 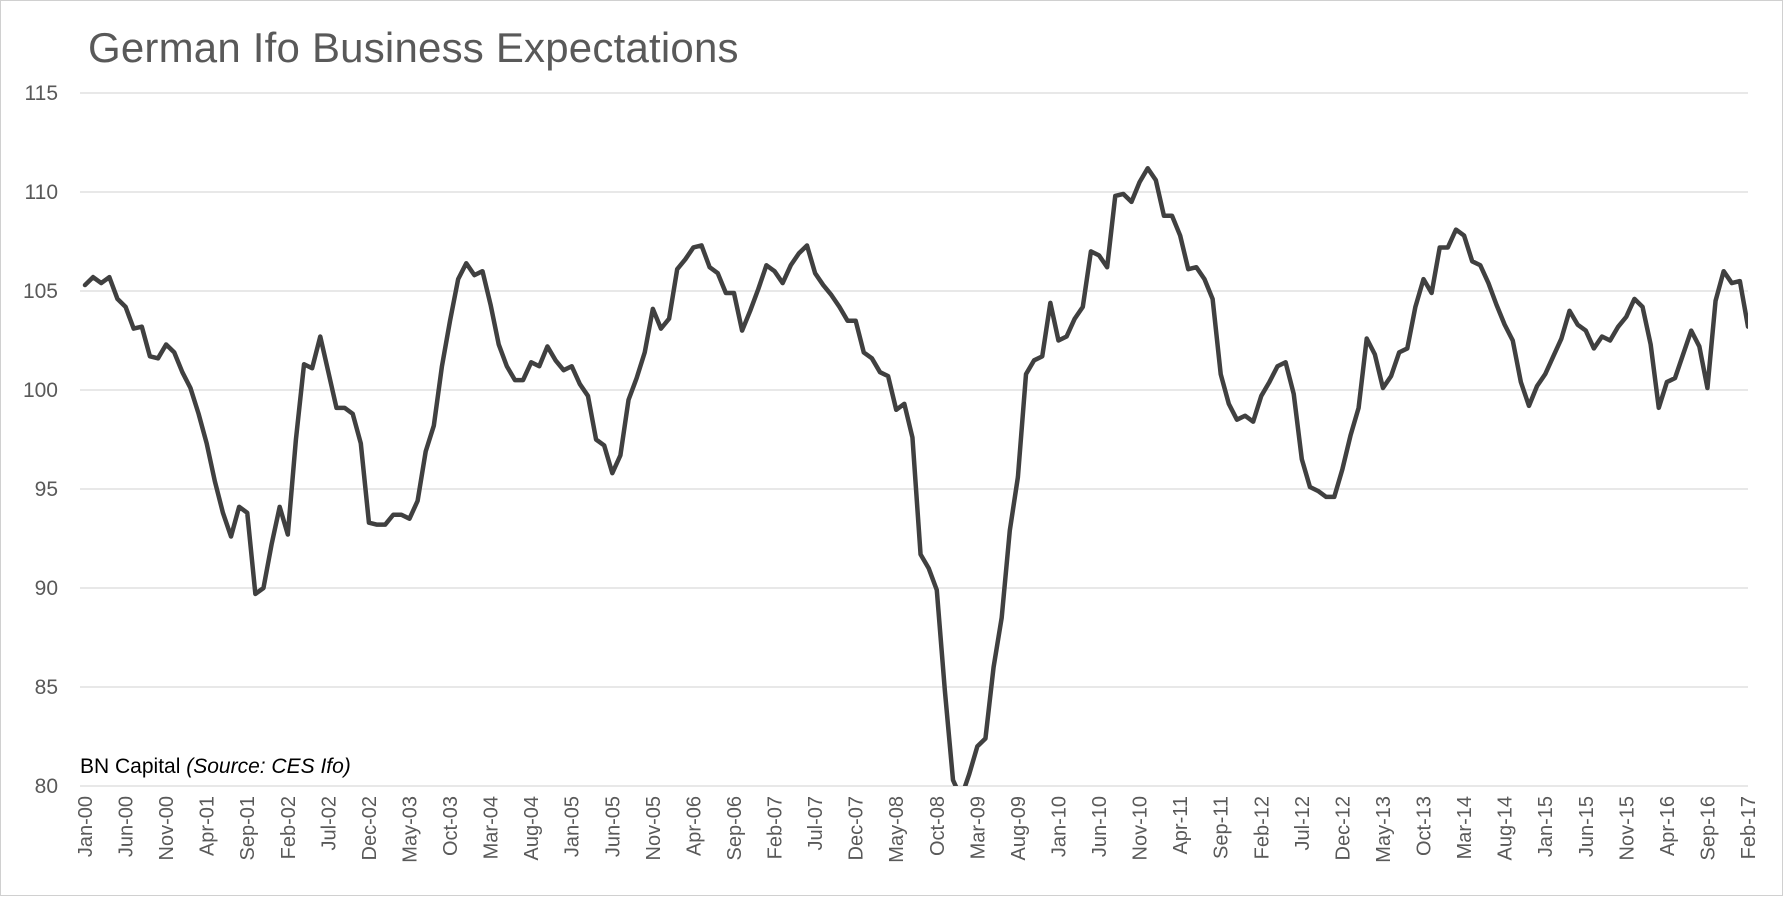 I want to click on x-tick-label: Jun-10, so click(x=1100, y=826).